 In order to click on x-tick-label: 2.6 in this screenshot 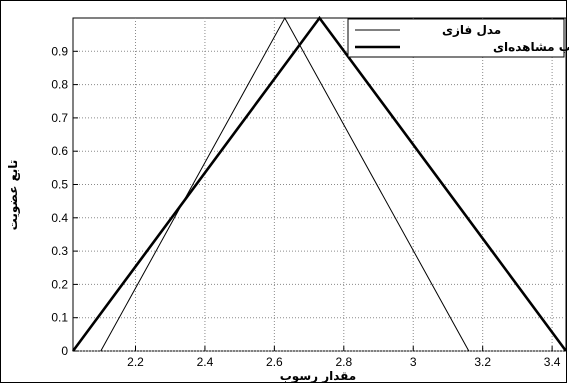, I will do `click(274, 362)`.